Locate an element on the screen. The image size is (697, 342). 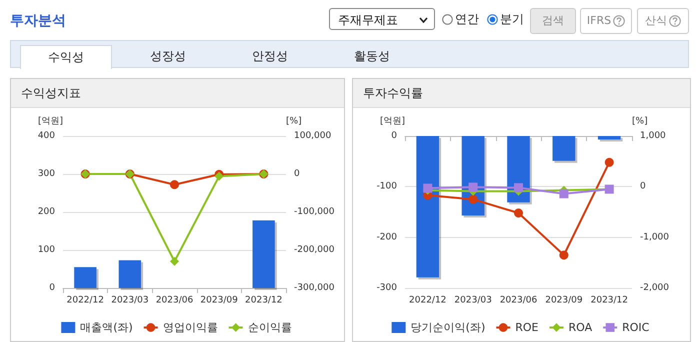
y-tick-label: -300 is located at coordinates (387, 288).